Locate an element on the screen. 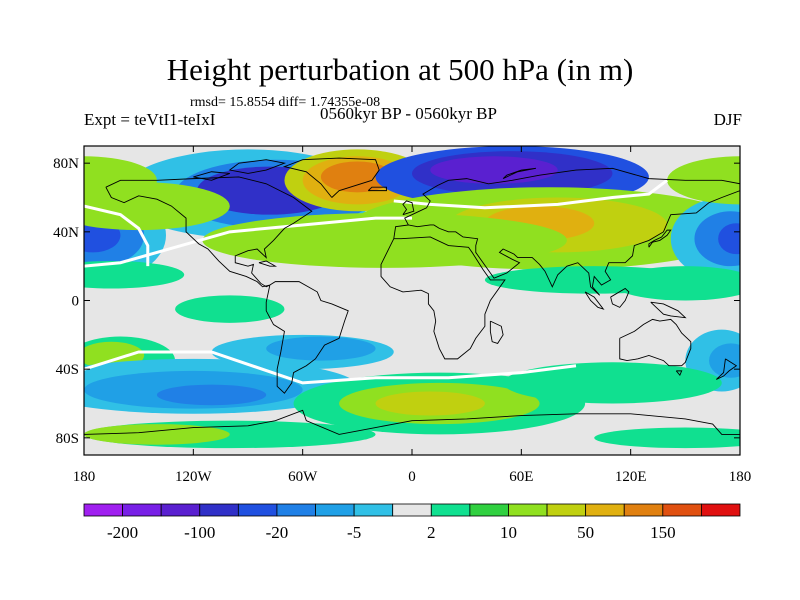  lat-tick-label: 40N is located at coordinates (66, 233).